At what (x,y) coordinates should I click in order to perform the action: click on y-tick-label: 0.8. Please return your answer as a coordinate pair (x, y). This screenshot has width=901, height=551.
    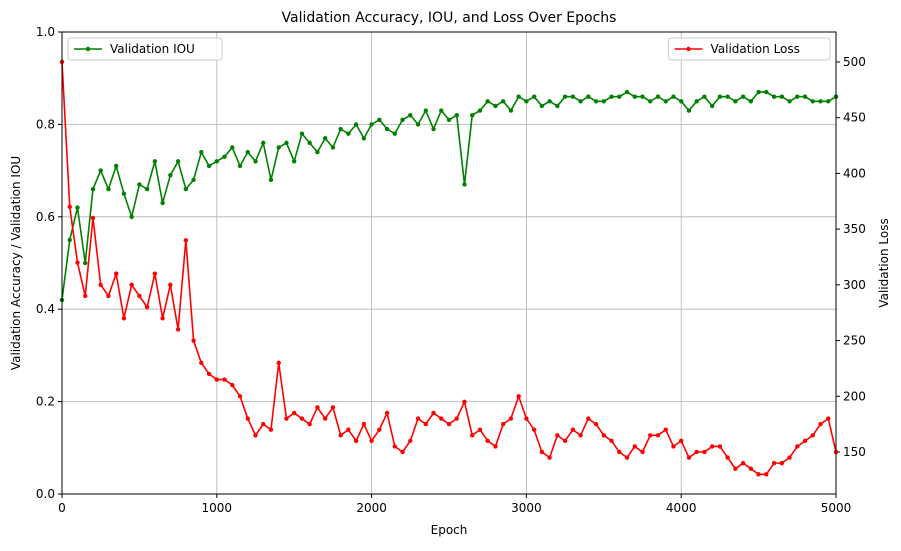
    Looking at the image, I should click on (45, 124).